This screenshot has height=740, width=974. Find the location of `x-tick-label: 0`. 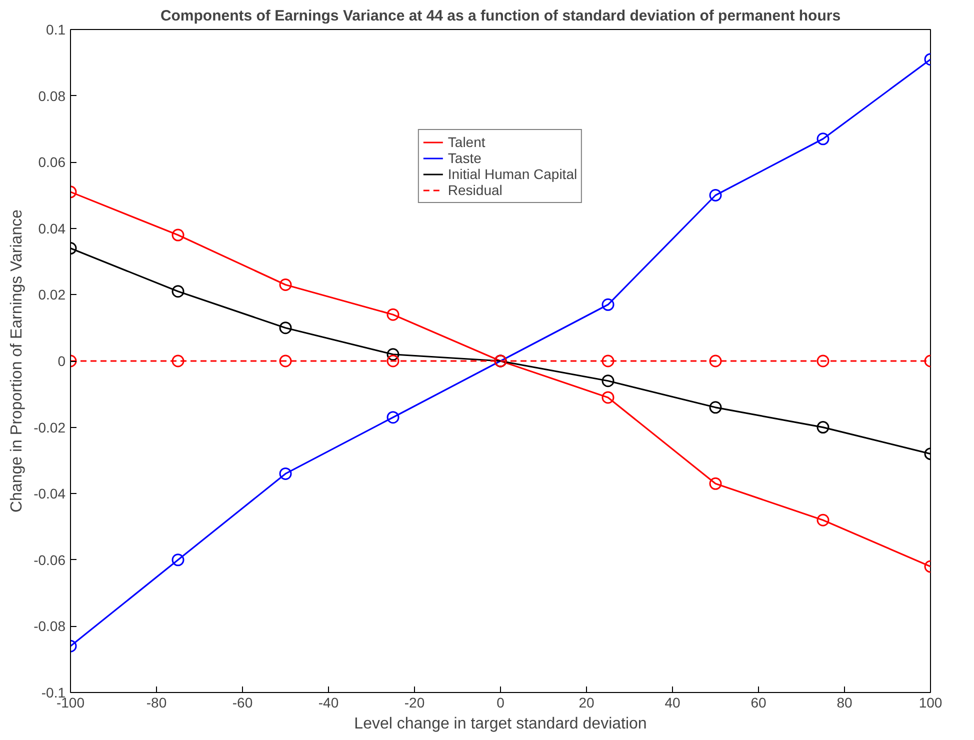

x-tick-label: 0 is located at coordinates (500, 702).